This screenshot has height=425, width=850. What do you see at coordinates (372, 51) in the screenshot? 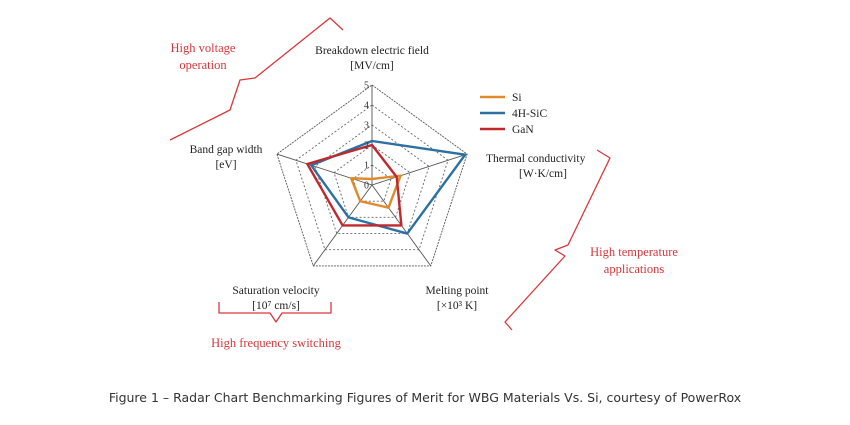
I see `axis-label-breakdown: Breakdown electric field` at bounding box center [372, 51].